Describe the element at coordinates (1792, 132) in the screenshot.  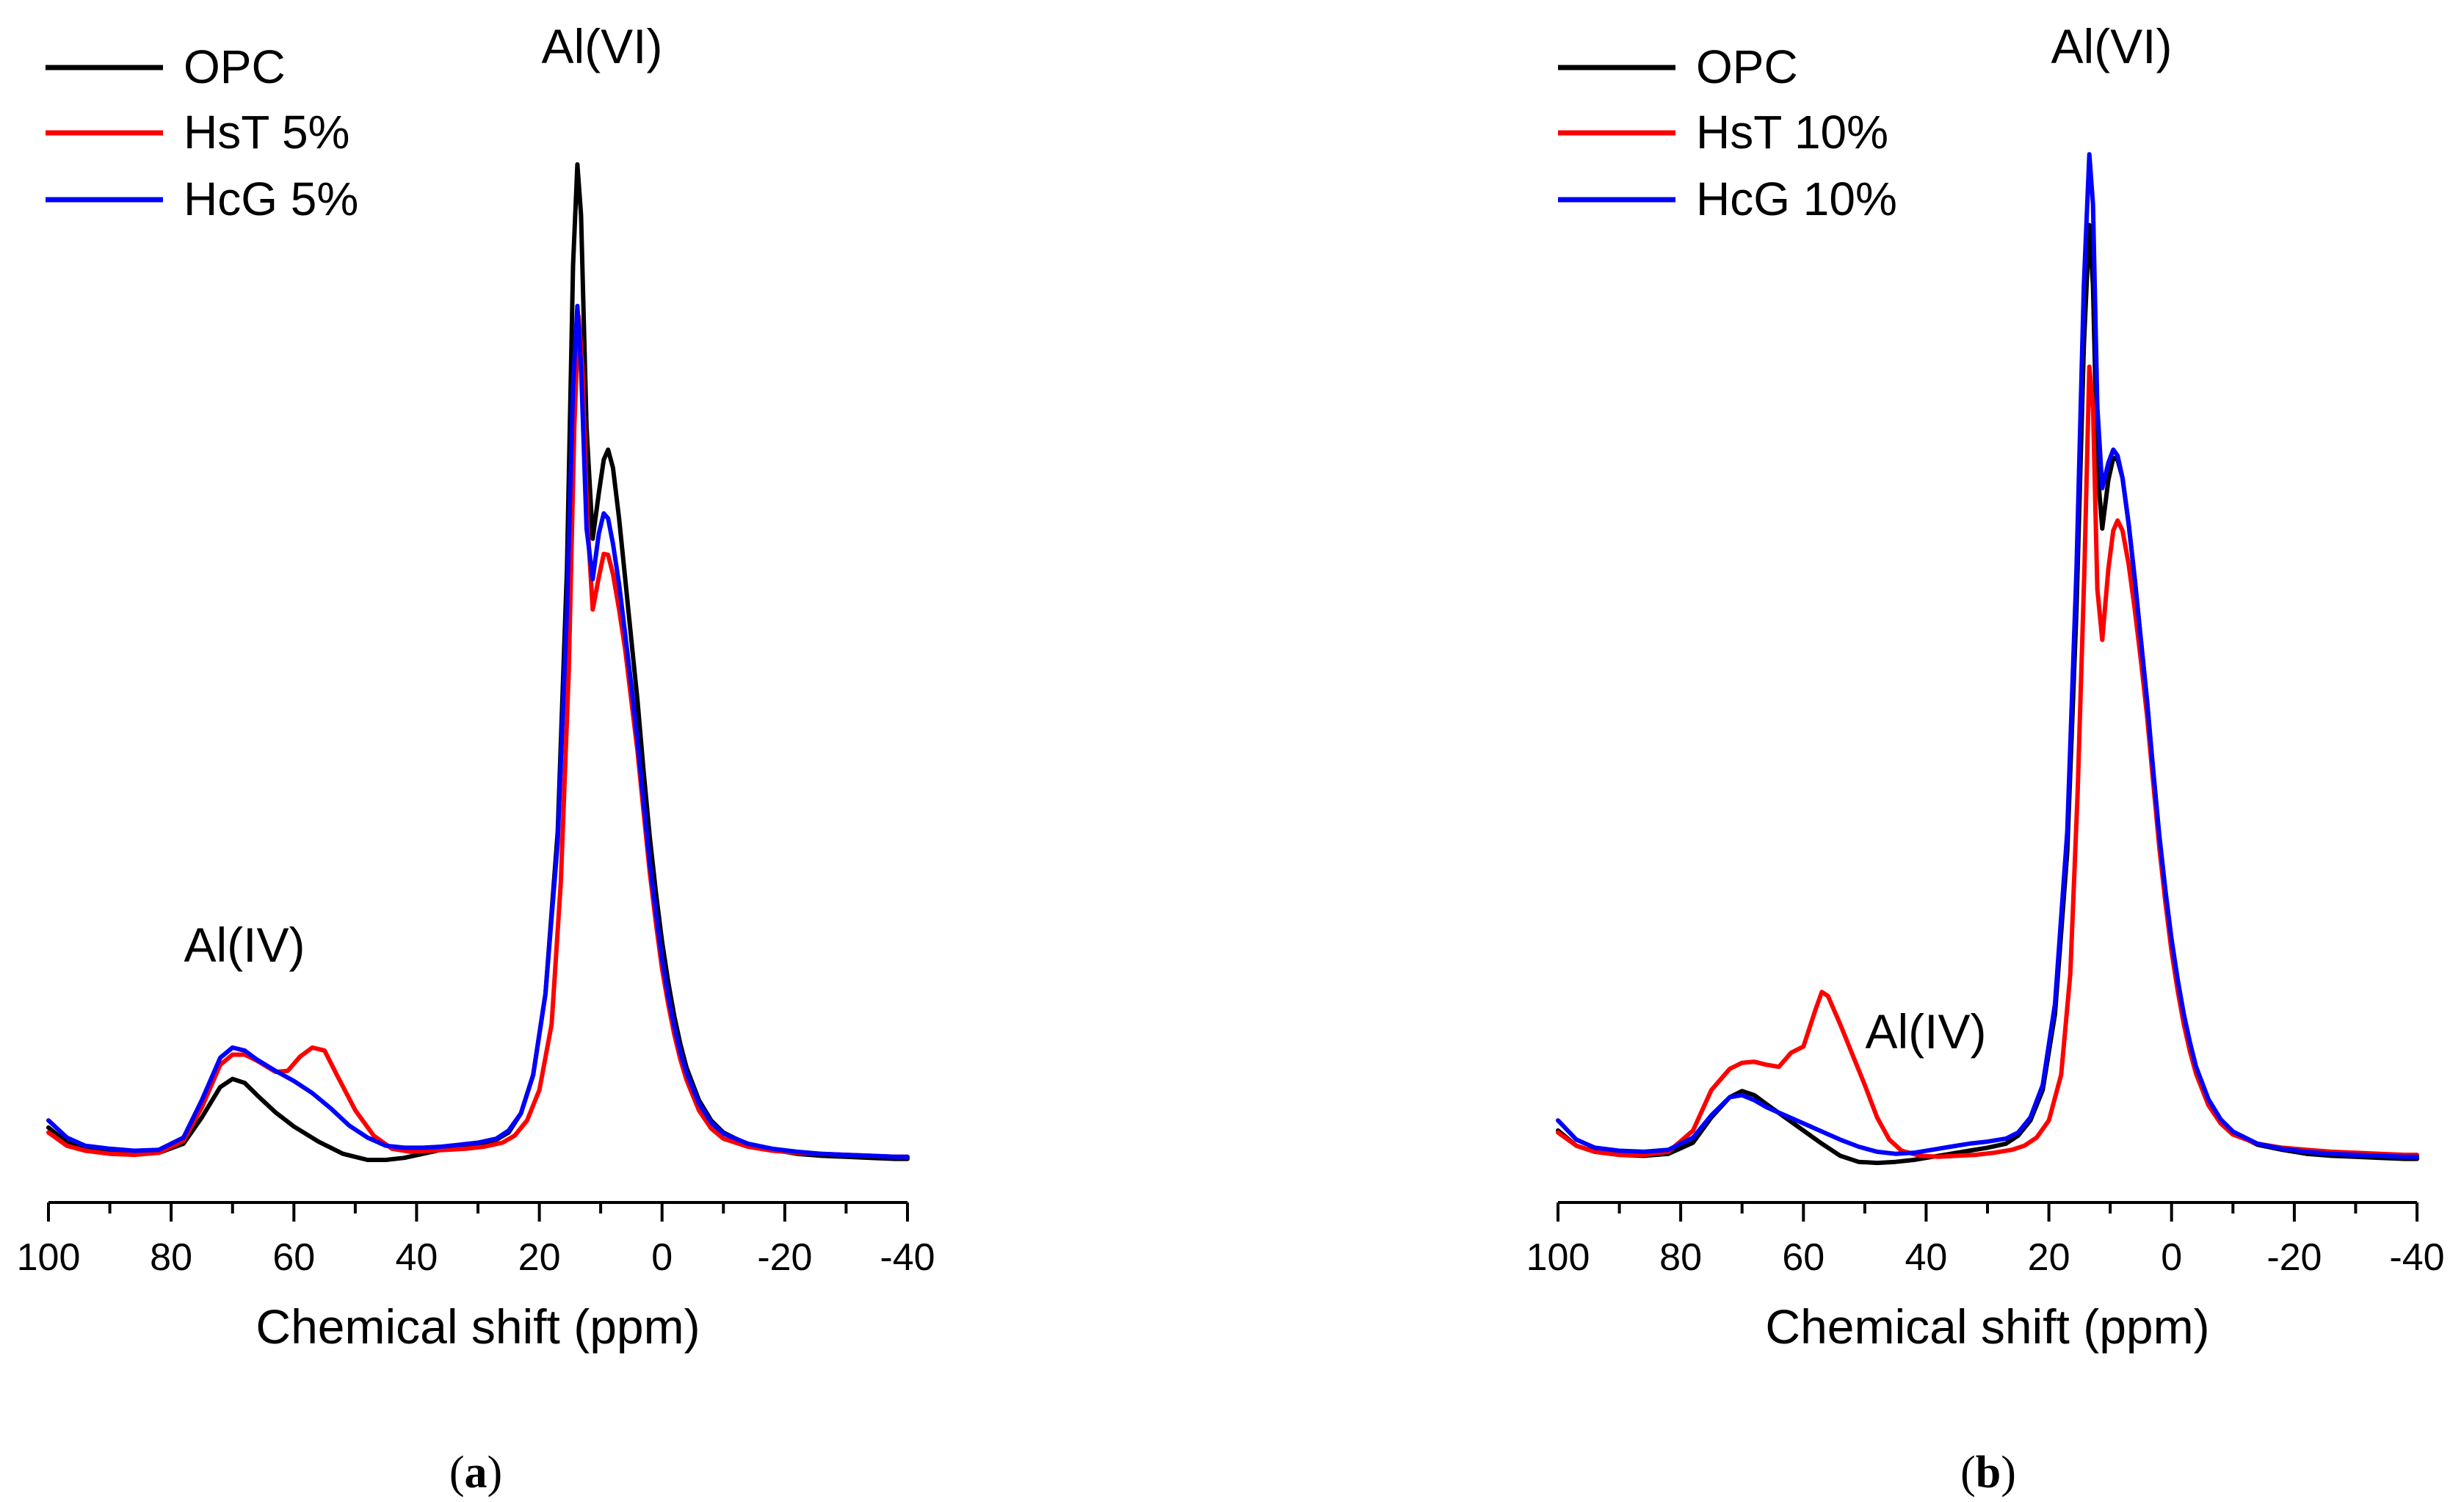
I see `legend-label-hst: HsT 10%` at that location.